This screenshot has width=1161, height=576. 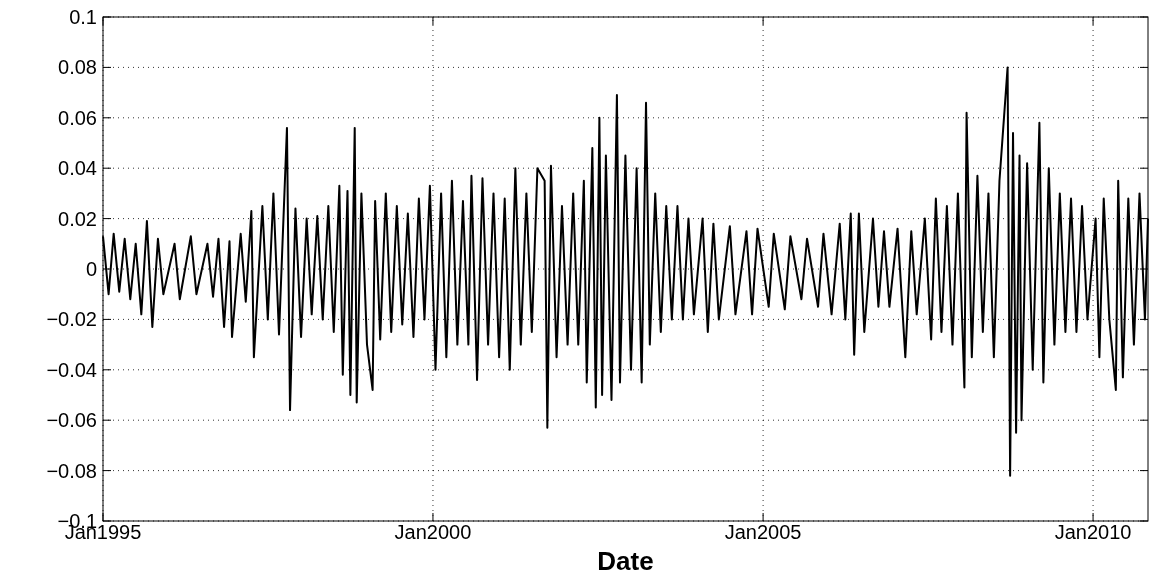 What do you see at coordinates (71, 369) in the screenshot?
I see `y-tick-label: −0.04` at bounding box center [71, 369].